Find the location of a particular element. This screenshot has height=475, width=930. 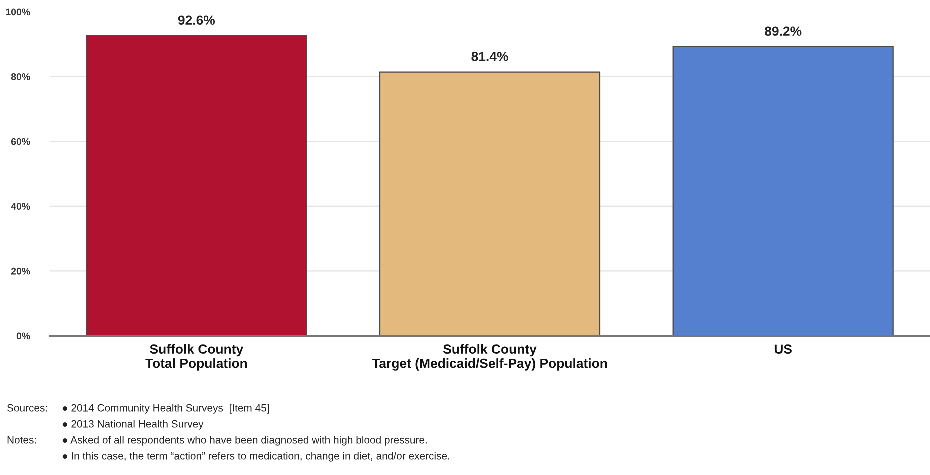

y-tick-label: 20% is located at coordinates (20, 271).